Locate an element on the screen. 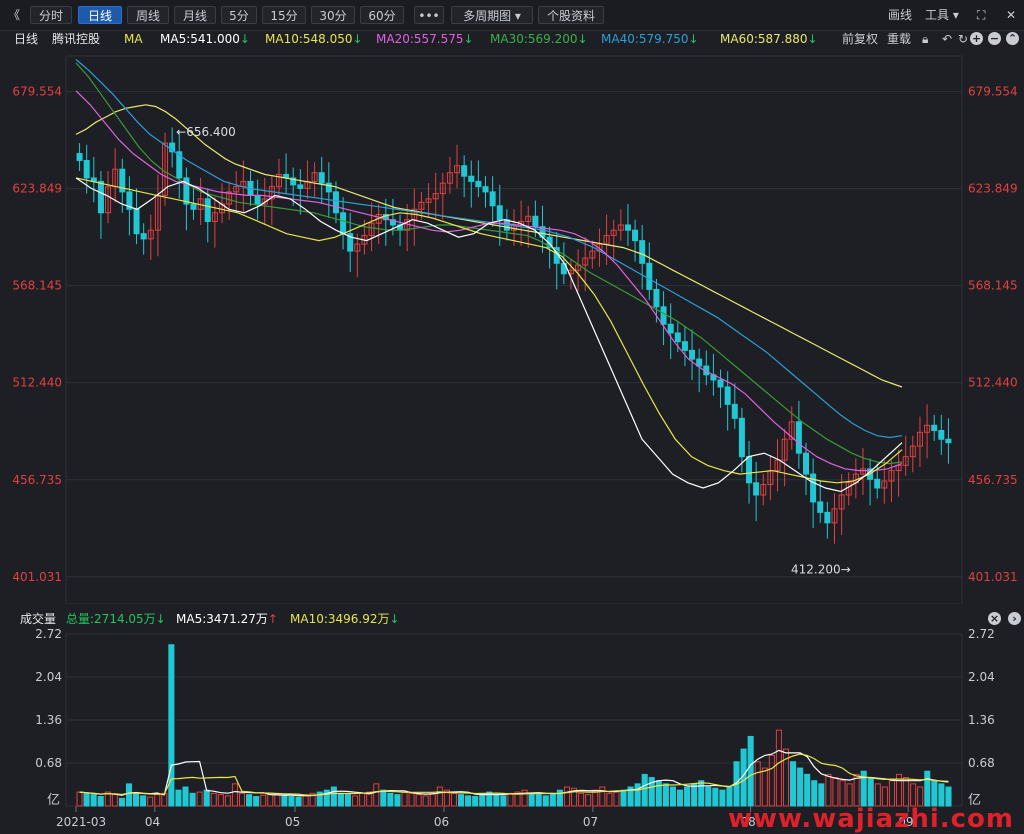 This screenshot has height=834, width=1024. multi-period-dropdown: 多周期图 ▾ is located at coordinates (492, 15).